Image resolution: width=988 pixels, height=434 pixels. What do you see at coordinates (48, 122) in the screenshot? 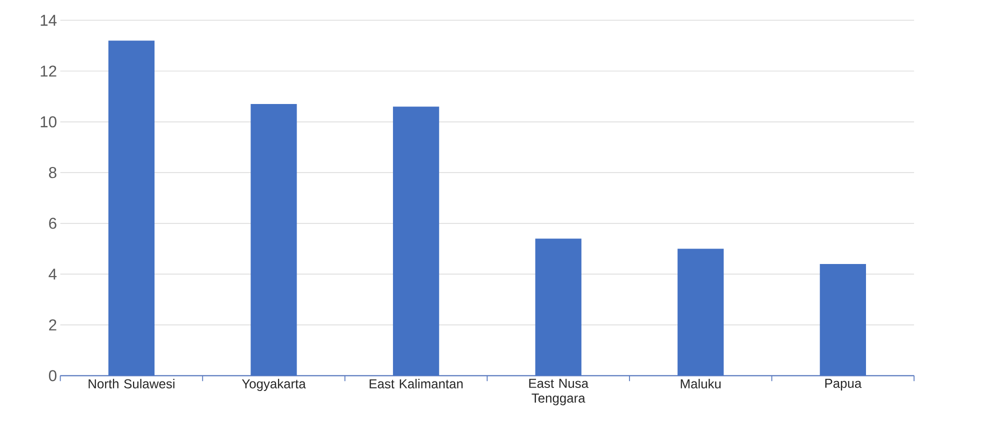
I see `y-tick-label: 10` at bounding box center [48, 122].